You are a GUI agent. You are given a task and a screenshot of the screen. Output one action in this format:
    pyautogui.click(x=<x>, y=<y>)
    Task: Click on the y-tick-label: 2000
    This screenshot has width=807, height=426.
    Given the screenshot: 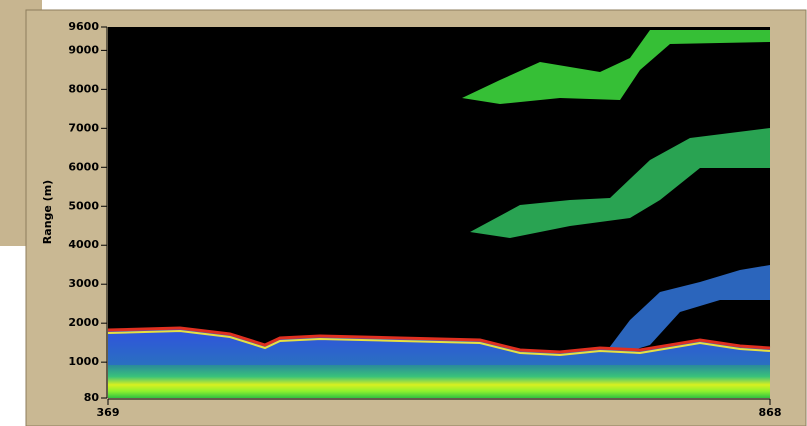 What is the action you would take?
    pyautogui.click(x=83, y=322)
    